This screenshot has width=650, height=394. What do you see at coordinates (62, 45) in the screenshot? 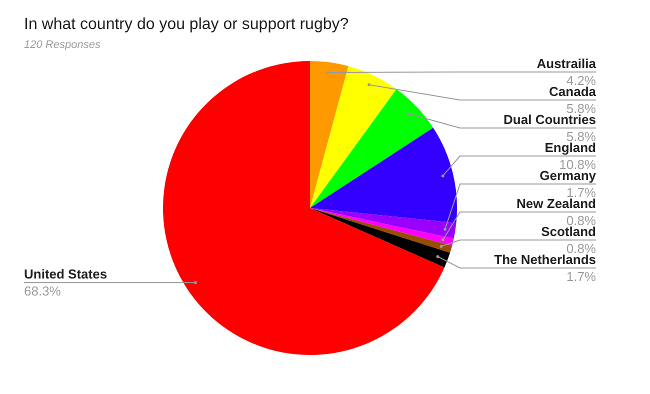
I see `chart-subtitle: 120 Responses` at bounding box center [62, 45].